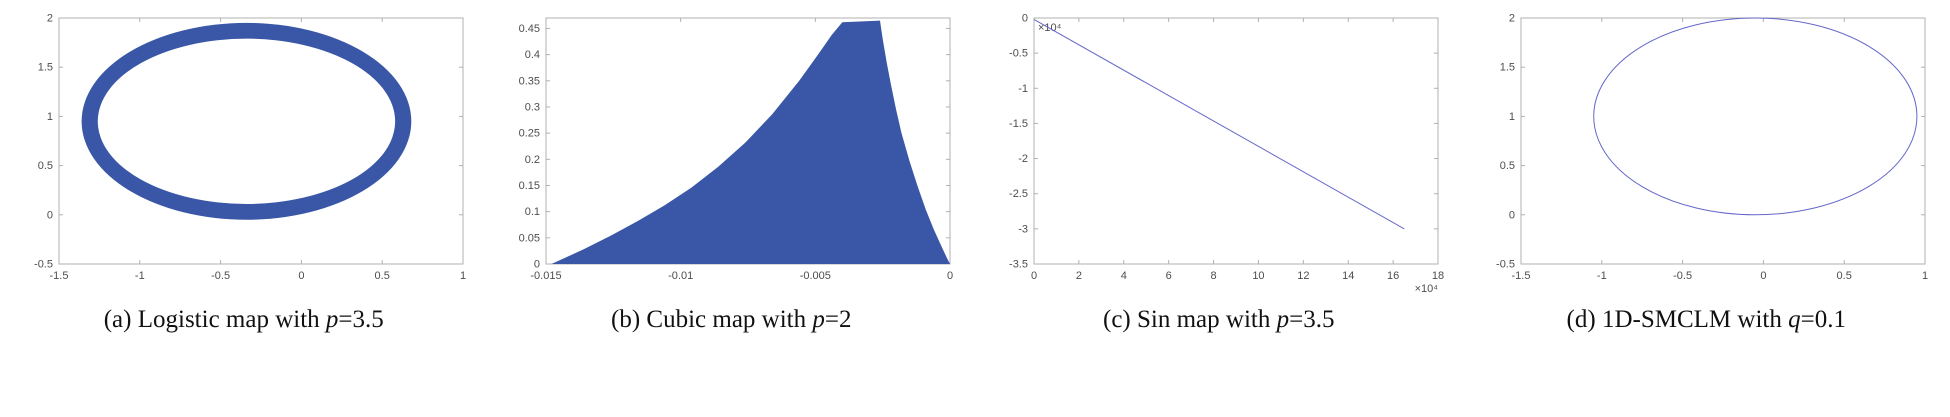  I want to click on y-tick-label: 0.3, so click(532, 107).